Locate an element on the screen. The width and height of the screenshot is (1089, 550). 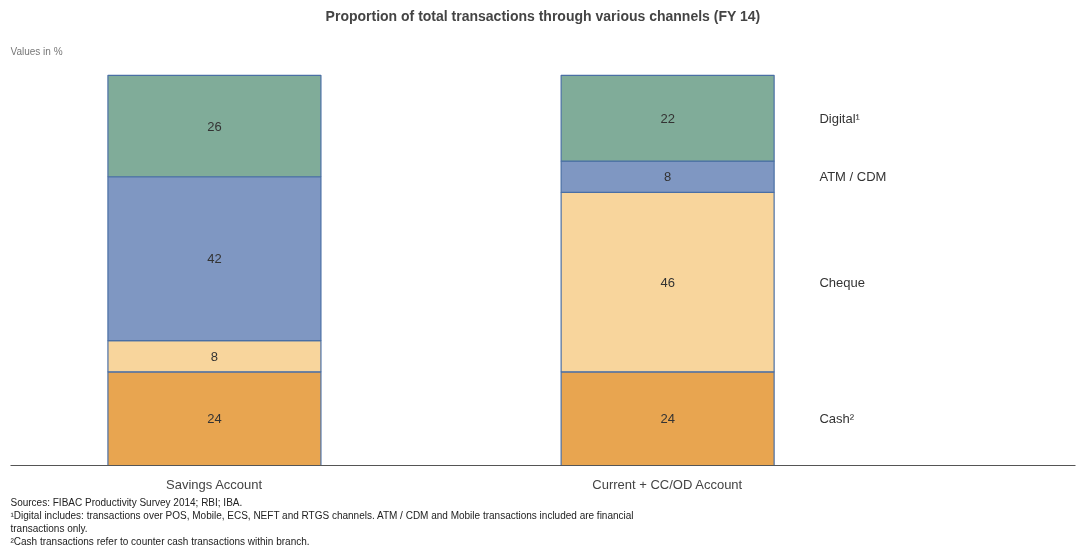
data-label: 42 is located at coordinates (214, 259).